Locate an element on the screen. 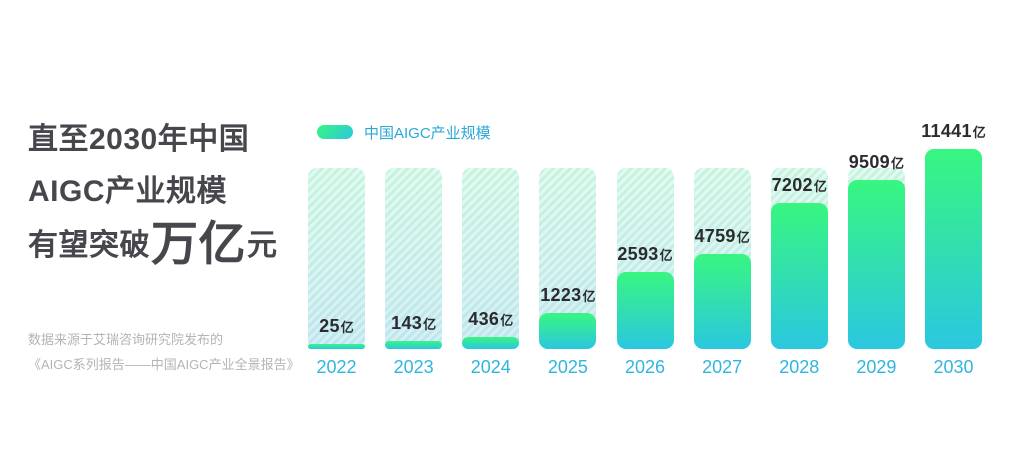 The width and height of the screenshot is (1010, 450). value-label: 1223亿 is located at coordinates (567, 296).